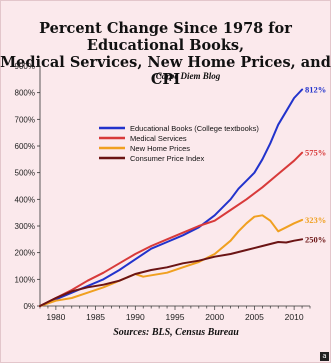  Describe the element at coordinates (167, 158) in the screenshot. I see `legend-label: Consumer Price Index` at that location.